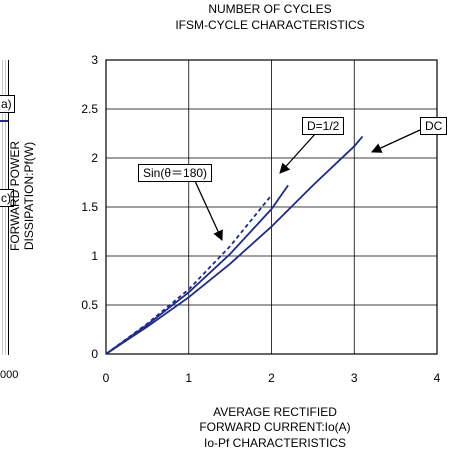 This screenshot has height=458, width=465. Describe the element at coordinates (275, 443) in the screenshot. I see `chart-title: Io-Pf CHARACTERISTICS` at that location.